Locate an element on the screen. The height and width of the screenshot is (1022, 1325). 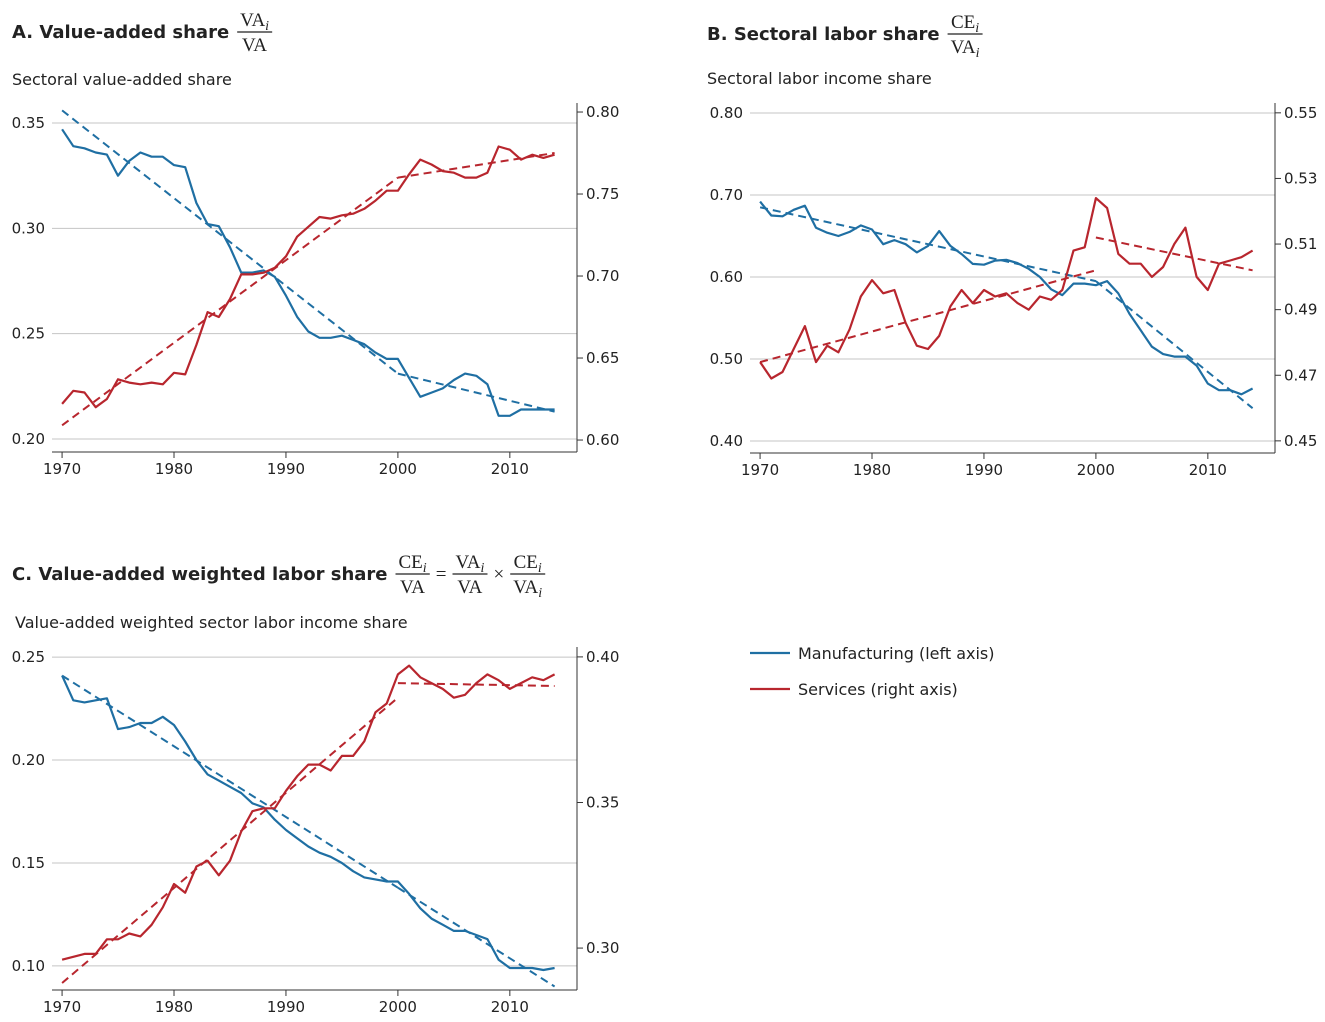
y2-tick-label: 0.30 is located at coordinates (602, 948).